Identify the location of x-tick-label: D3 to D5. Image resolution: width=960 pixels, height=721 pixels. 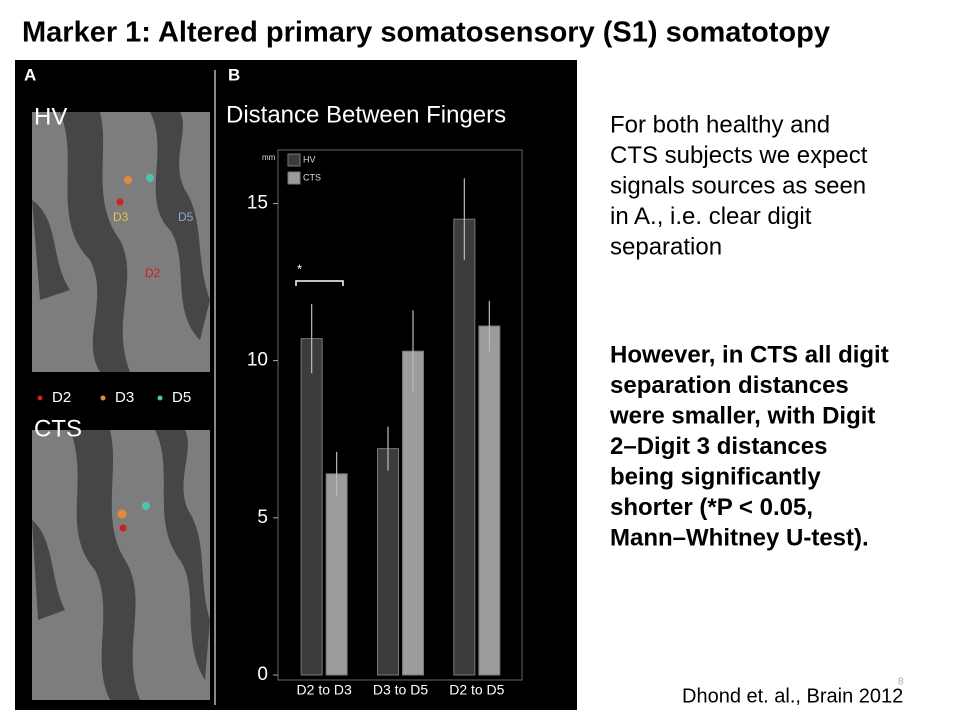
(400, 690).